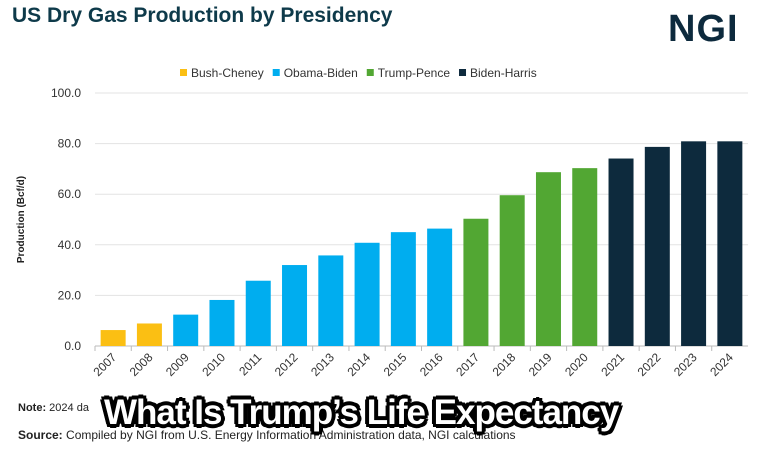 The height and width of the screenshot is (451, 768). Describe the element at coordinates (104, 364) in the screenshot. I see `x-tick-label: 2007` at that location.